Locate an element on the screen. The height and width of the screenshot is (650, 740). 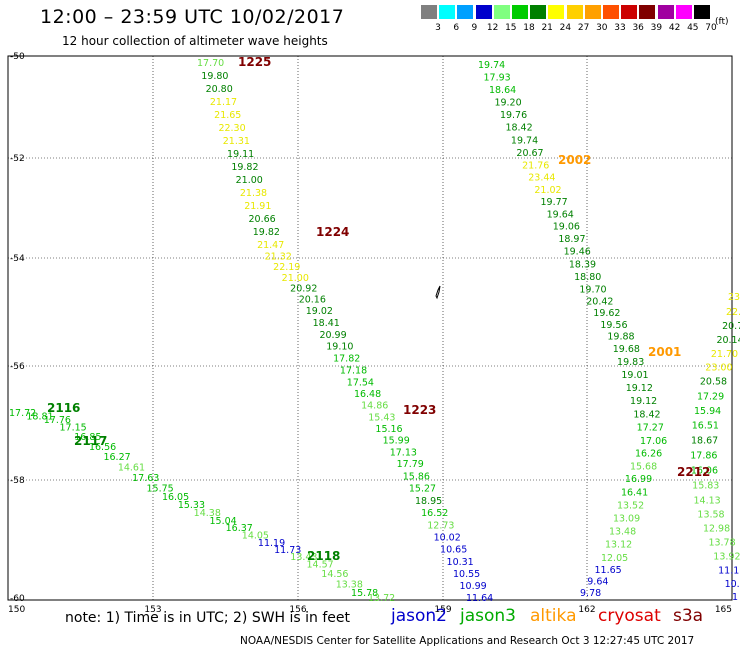
wave-height-value: 16.48 is located at coordinates (367, 394).